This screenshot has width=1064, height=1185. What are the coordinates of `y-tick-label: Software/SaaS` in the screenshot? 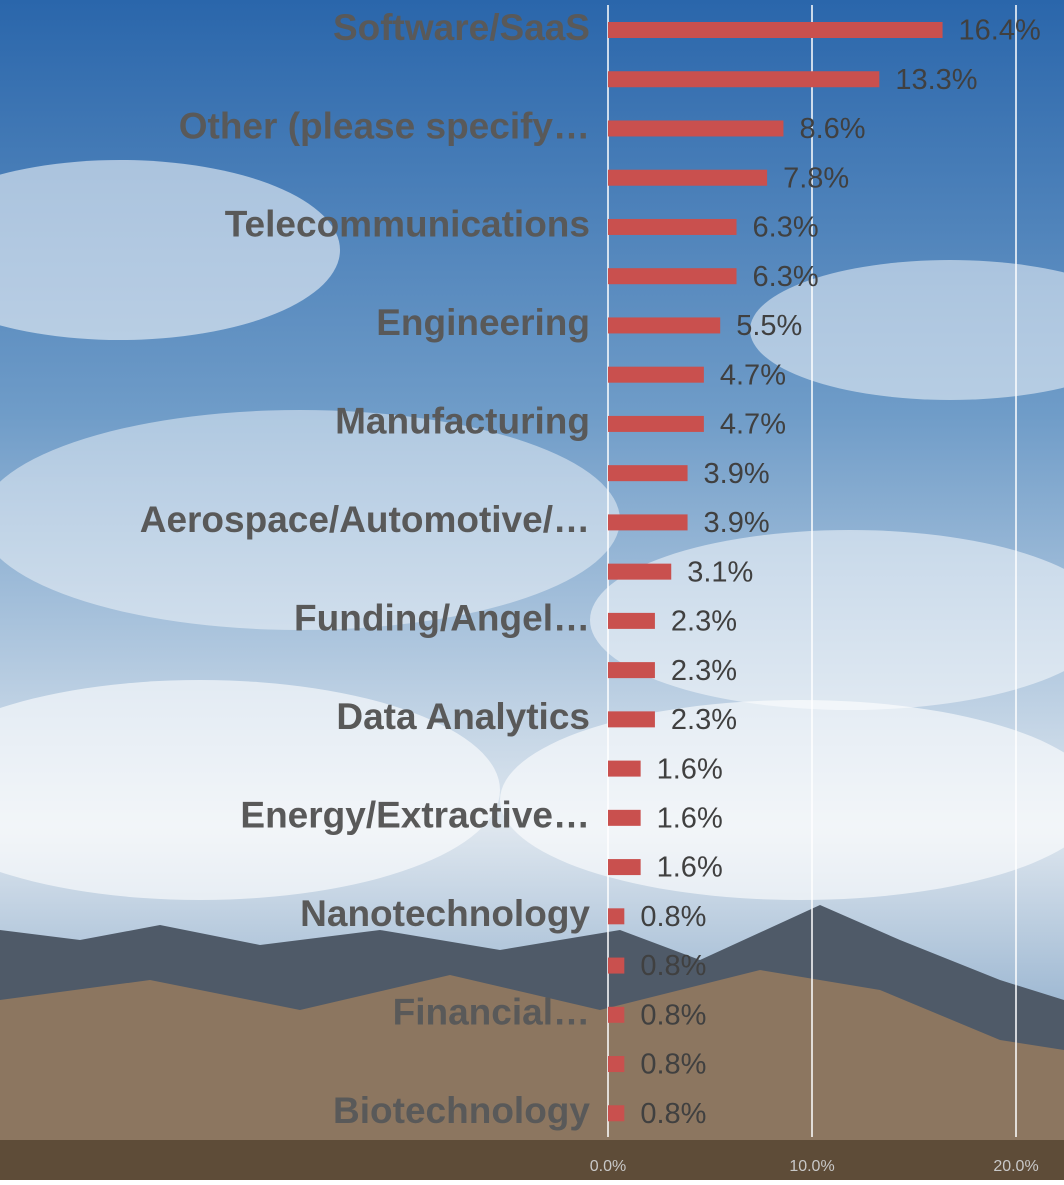 It's located at (461, 27).